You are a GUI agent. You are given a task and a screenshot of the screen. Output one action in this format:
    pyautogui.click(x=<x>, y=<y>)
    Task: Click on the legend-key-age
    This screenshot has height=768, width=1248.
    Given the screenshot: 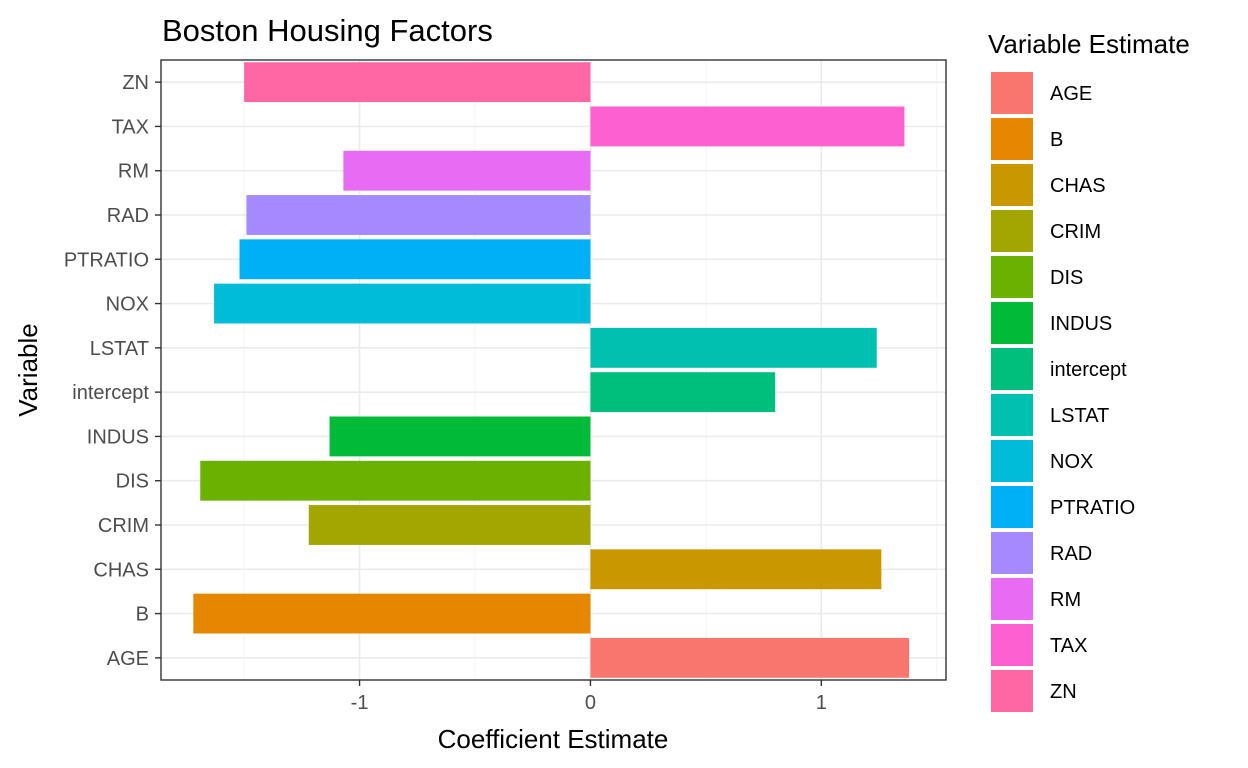 What is the action you would take?
    pyautogui.click(x=1012, y=93)
    